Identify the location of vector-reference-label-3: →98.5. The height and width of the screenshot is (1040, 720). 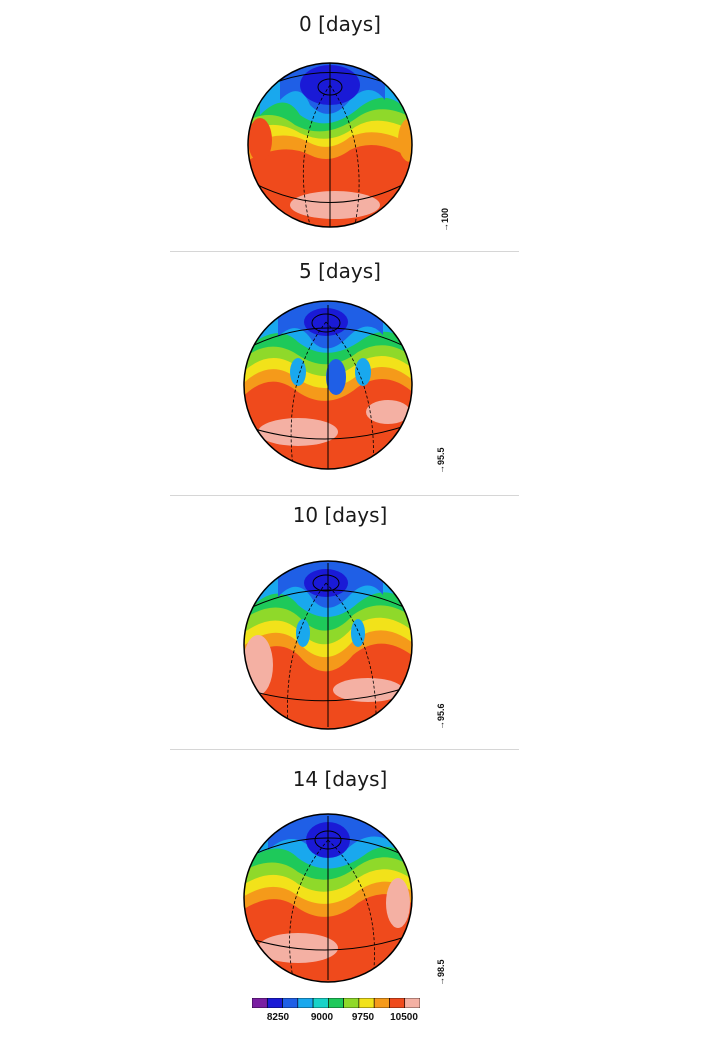
(441, 972).